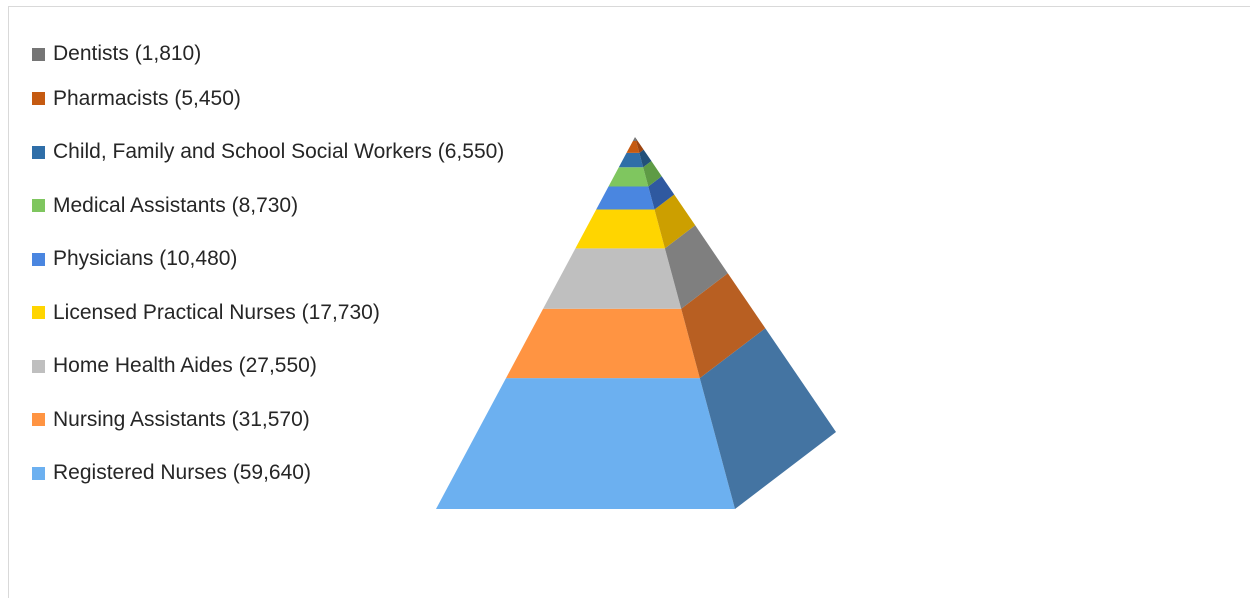 The image size is (1251, 598). I want to click on legend-item: Registered Nurses (59,640), so click(268, 474).